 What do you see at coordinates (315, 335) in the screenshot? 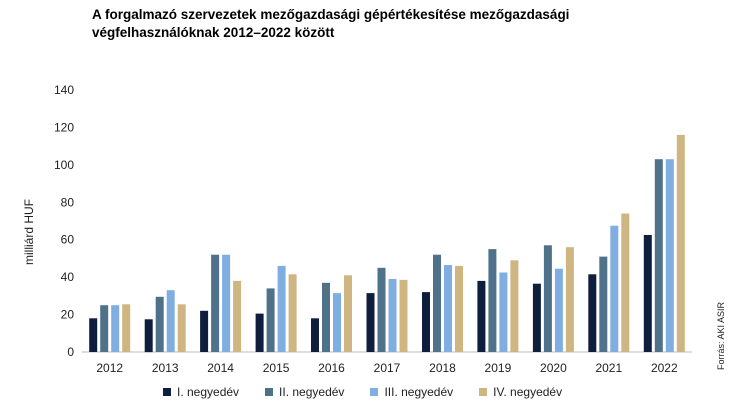
I see `bar-2016-q1` at bounding box center [315, 335].